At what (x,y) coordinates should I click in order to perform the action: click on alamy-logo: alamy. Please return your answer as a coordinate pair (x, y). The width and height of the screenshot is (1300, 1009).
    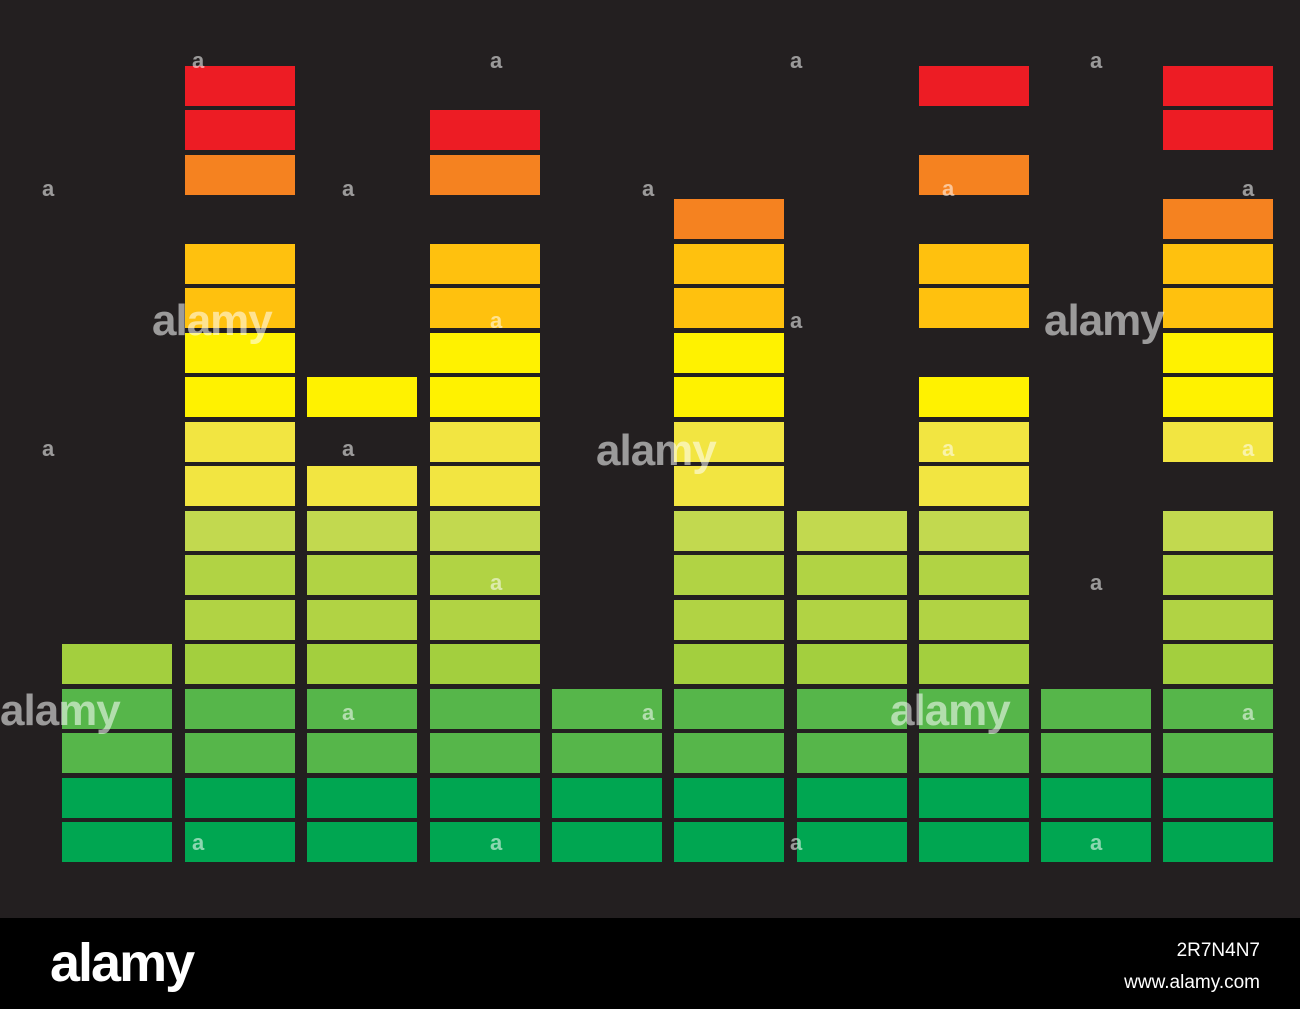
    Looking at the image, I should click on (122, 963).